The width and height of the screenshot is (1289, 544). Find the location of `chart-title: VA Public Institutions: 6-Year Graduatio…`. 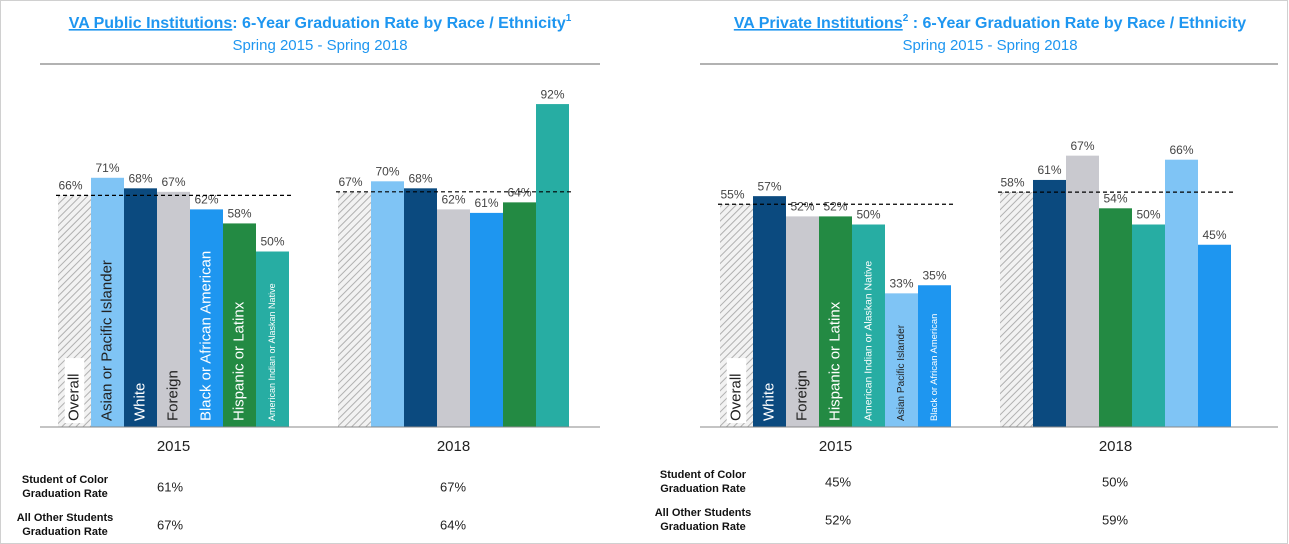

chart-title: VA Public Institutions: 6-Year Graduatio… is located at coordinates (320, 22).